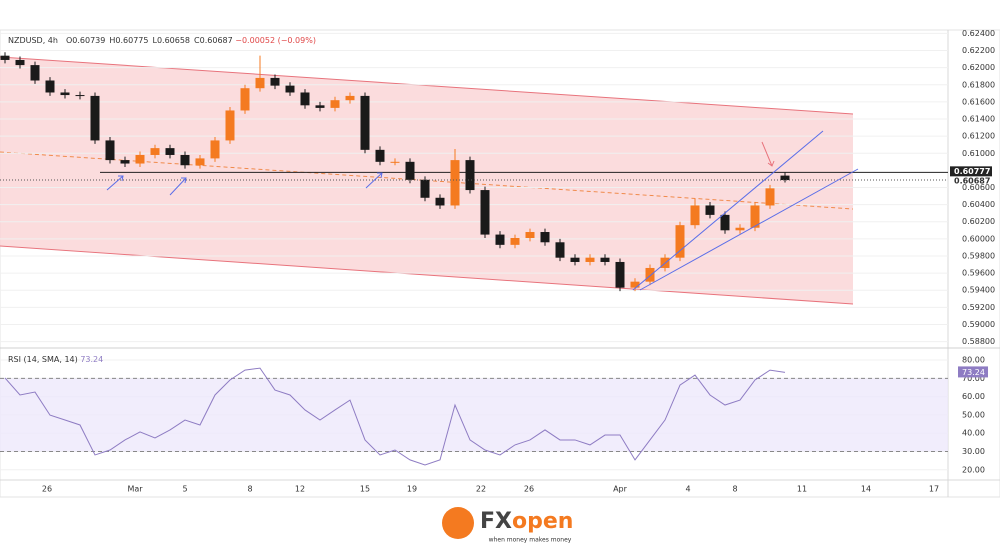  I want to click on rsi-tick-label: 40.00, so click(973, 433).